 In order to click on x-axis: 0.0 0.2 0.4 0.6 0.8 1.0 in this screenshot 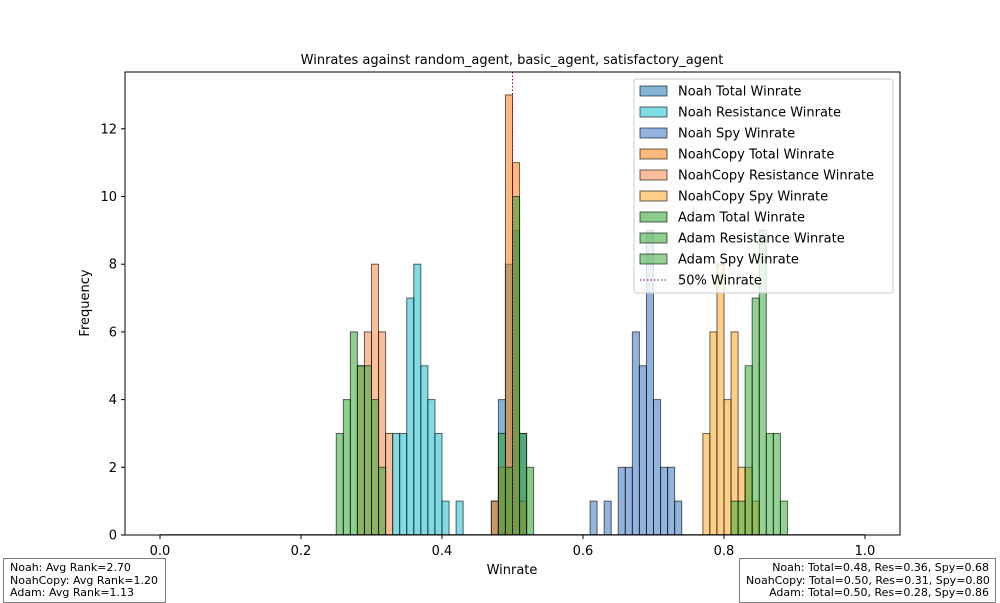, I will do `click(513, 547)`.